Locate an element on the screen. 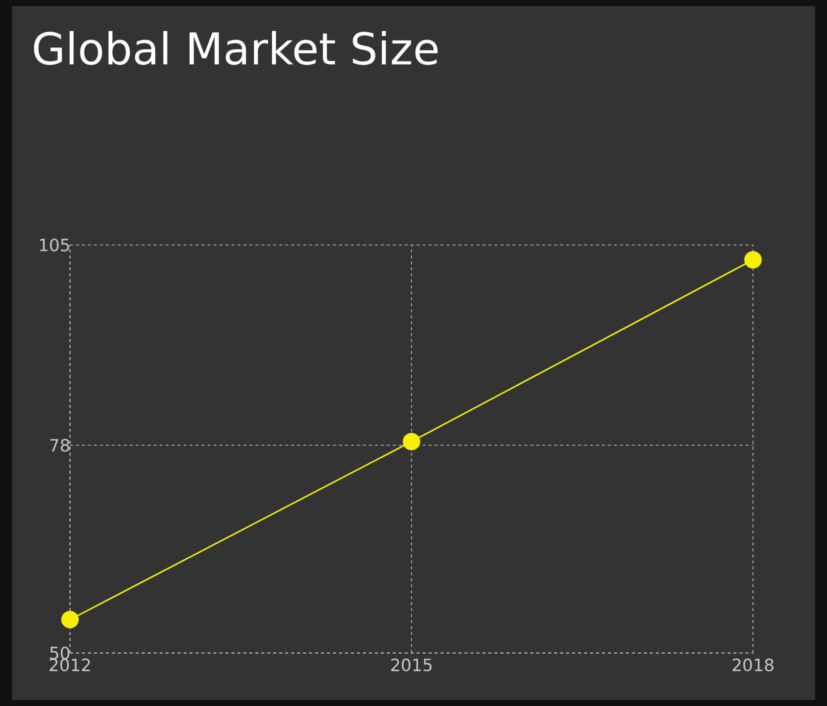 The width and height of the screenshot is (827, 706). x-tick-label: 2012 is located at coordinates (70, 665).